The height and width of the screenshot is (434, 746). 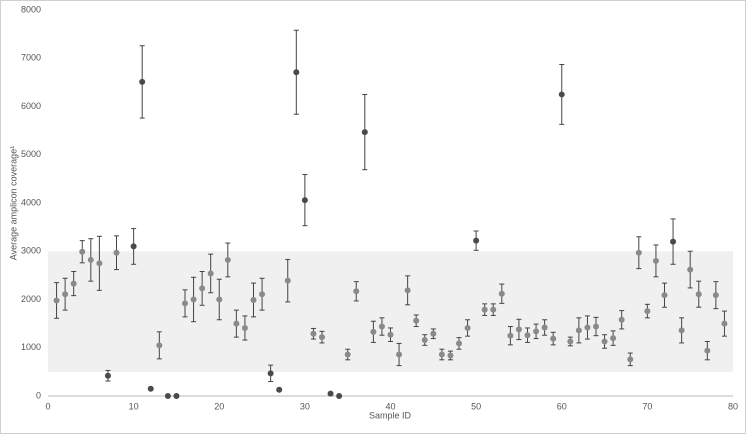 What do you see at coordinates (31, 154) in the screenshot?
I see `y-tick-label: 5000` at bounding box center [31, 154].